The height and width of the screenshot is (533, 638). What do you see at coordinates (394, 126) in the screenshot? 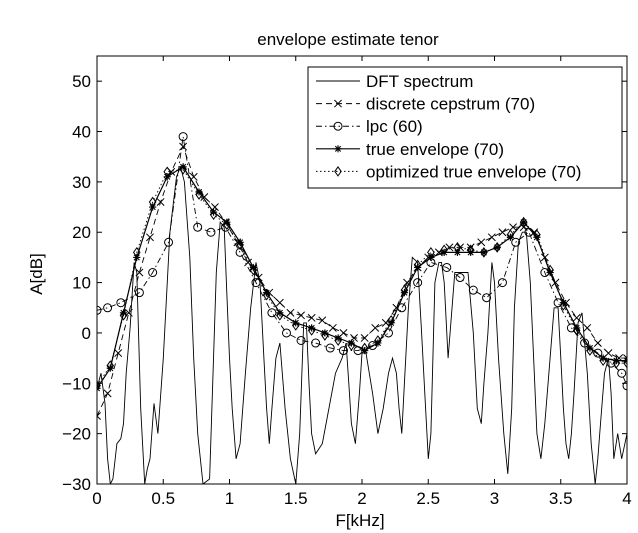
I see `legend-label: lpc (60)` at bounding box center [394, 126].